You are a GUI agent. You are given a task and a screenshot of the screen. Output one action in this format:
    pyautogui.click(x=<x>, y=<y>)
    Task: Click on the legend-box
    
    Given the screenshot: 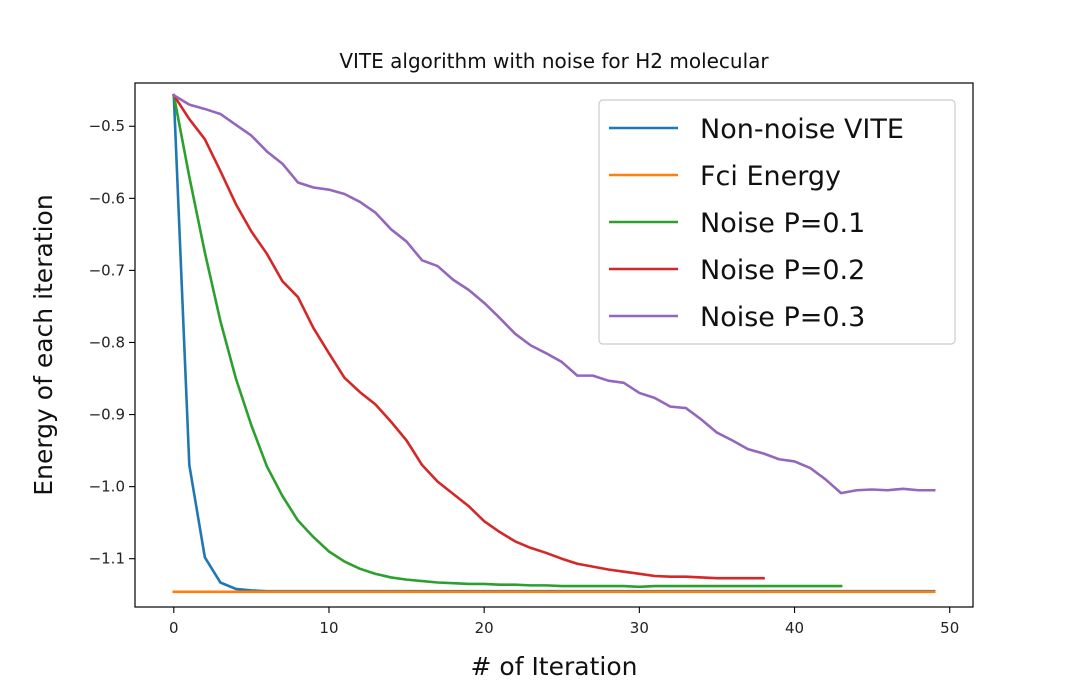 What is the action you would take?
    pyautogui.click(x=777, y=222)
    